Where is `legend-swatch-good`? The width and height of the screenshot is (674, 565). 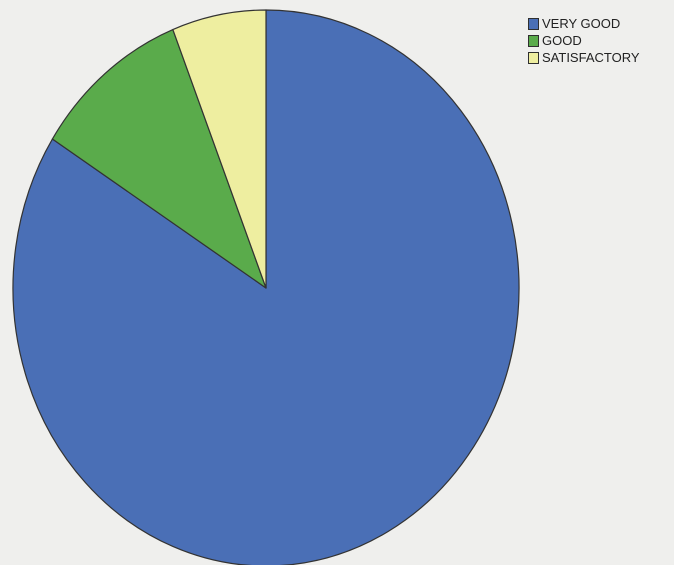 legend-swatch-good is located at coordinates (533, 40).